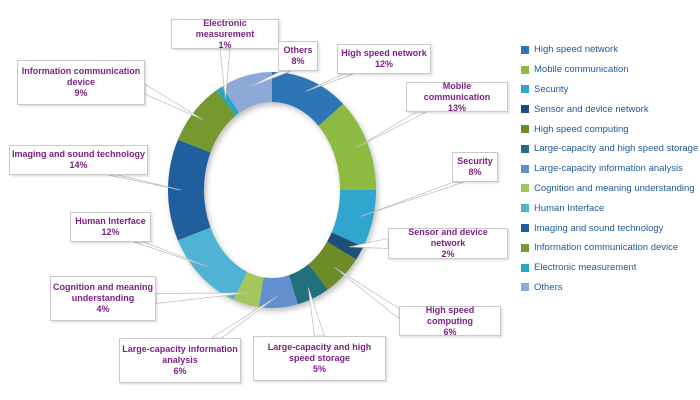 This screenshot has height=400, width=700. What do you see at coordinates (599, 228) in the screenshot?
I see `legend-item-label: Imaging and sound technology` at bounding box center [599, 228].